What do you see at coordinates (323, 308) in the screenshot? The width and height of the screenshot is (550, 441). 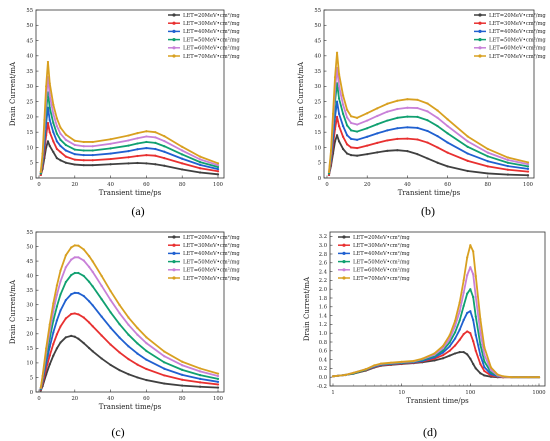 I see `y-tick-label: 1.6` at bounding box center [323, 308].